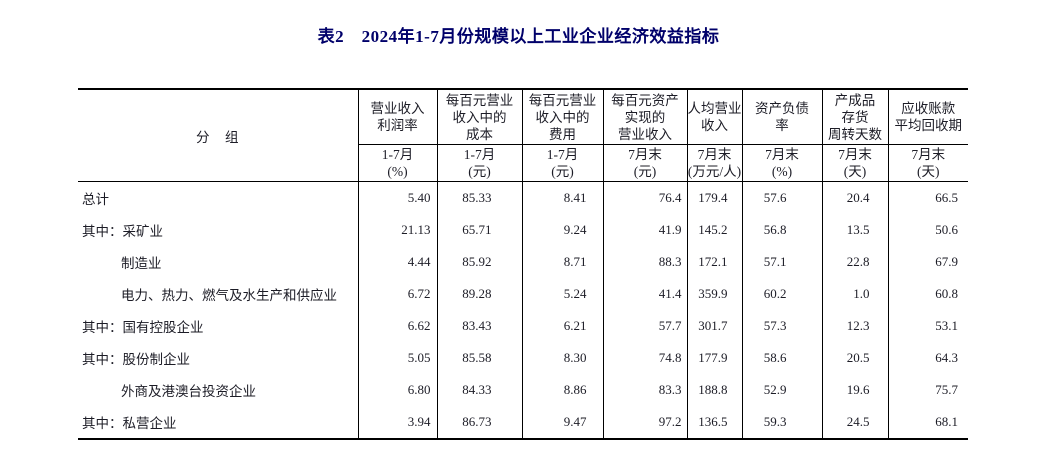 This screenshot has height=465, width=1037. Describe the element at coordinates (563, 358) in the screenshot. I see `cell-value: 8.30` at that location.